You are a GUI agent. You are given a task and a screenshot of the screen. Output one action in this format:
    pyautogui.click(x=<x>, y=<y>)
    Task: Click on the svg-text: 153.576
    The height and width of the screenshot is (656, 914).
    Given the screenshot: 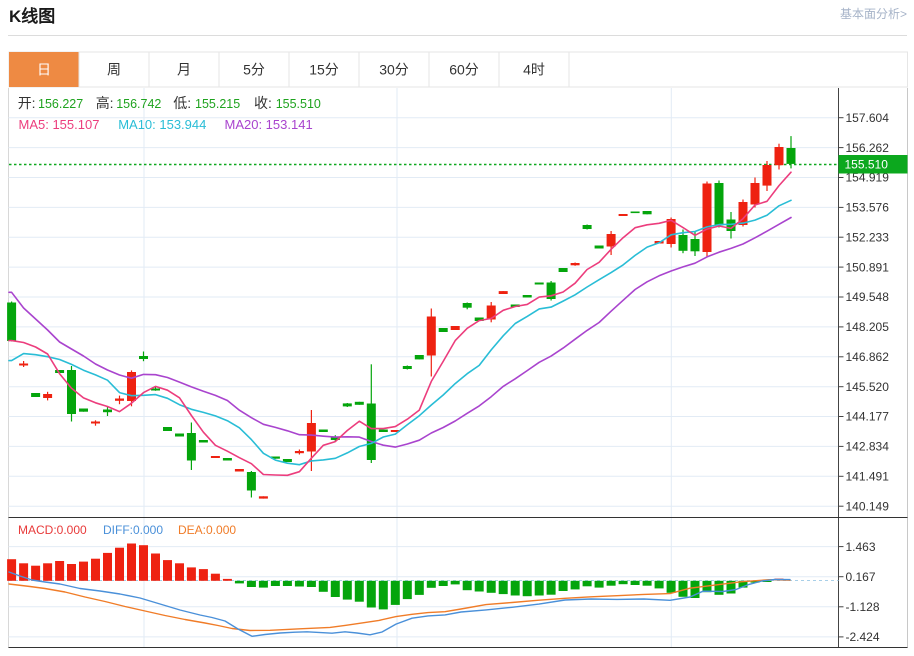 What is the action you would take?
    pyautogui.click(x=868, y=208)
    